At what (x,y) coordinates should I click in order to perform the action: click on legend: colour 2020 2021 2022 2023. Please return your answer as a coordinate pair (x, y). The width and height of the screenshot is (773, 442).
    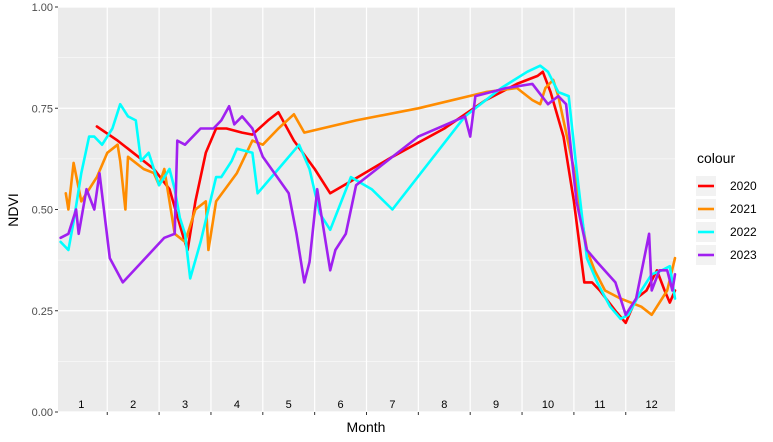
    Looking at the image, I should click on (726, 207).